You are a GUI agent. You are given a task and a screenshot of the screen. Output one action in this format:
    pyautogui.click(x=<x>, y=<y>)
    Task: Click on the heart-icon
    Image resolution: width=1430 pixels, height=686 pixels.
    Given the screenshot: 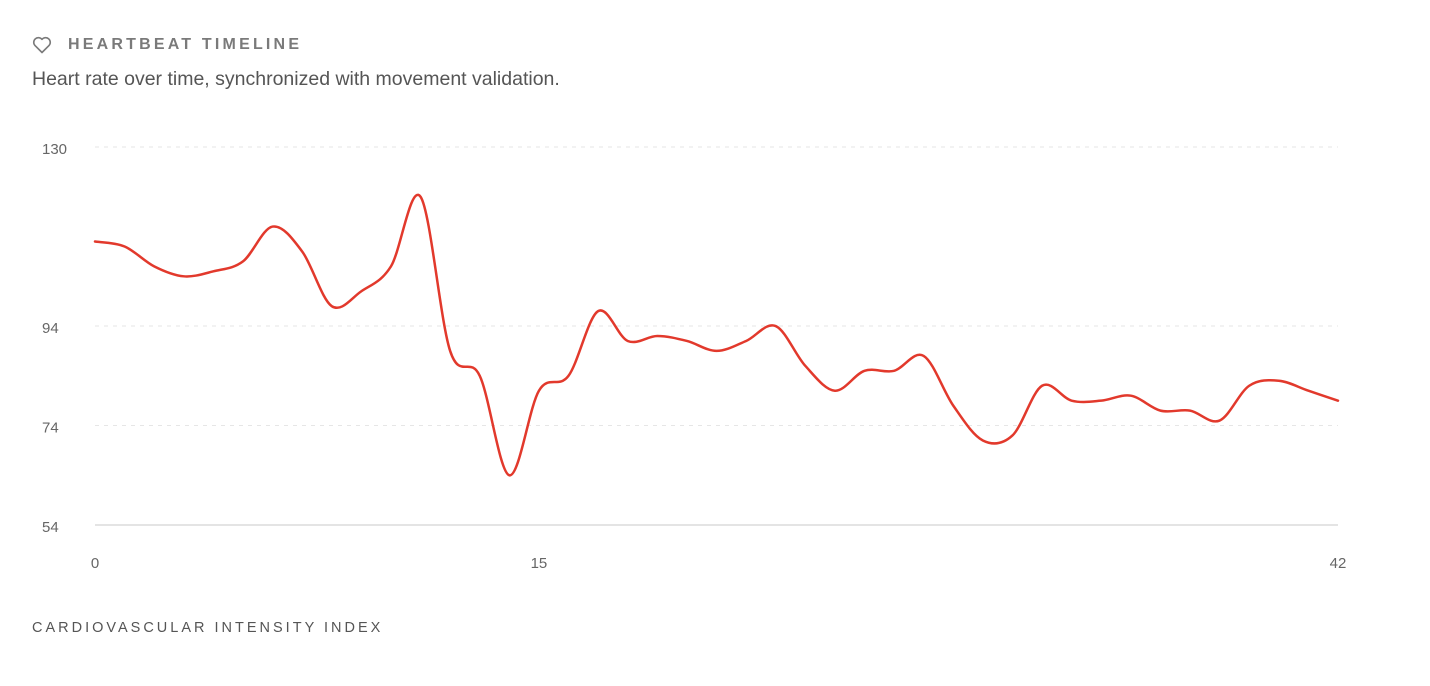 What is the action you would take?
    pyautogui.click(x=42, y=45)
    